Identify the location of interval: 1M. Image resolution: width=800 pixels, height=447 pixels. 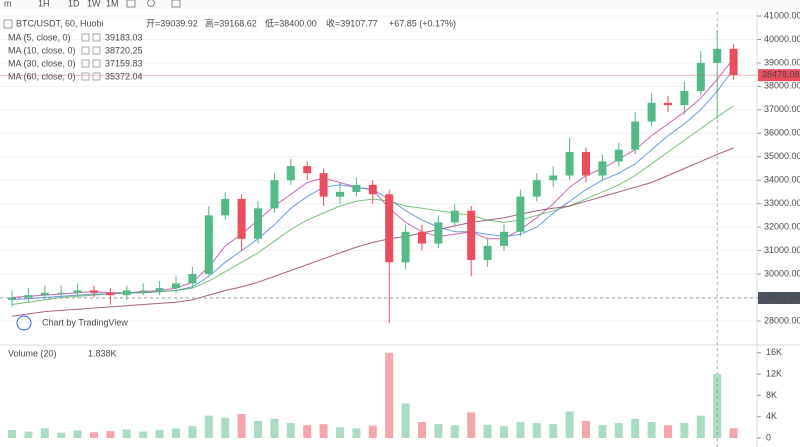
(112, 4).